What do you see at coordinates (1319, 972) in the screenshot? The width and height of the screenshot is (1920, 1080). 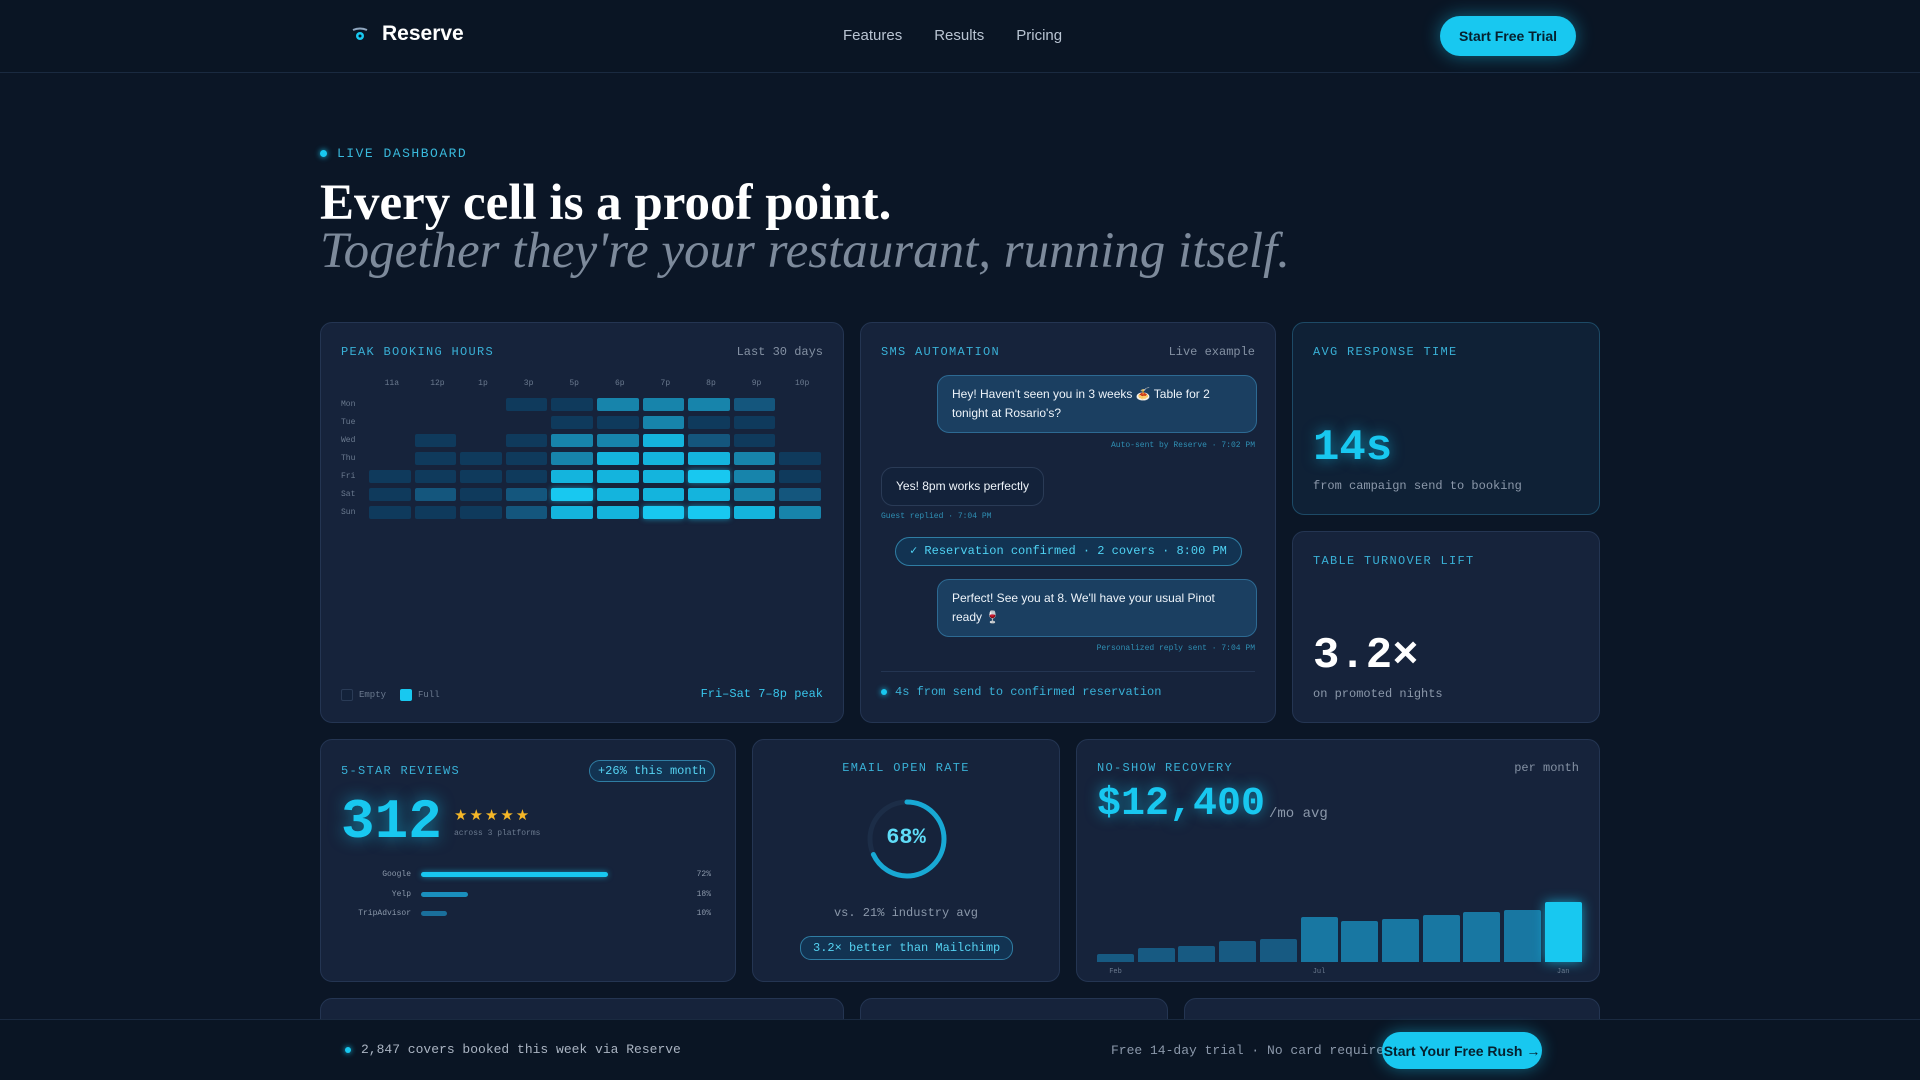 I see `recovery-bar-label: Jul` at bounding box center [1319, 972].